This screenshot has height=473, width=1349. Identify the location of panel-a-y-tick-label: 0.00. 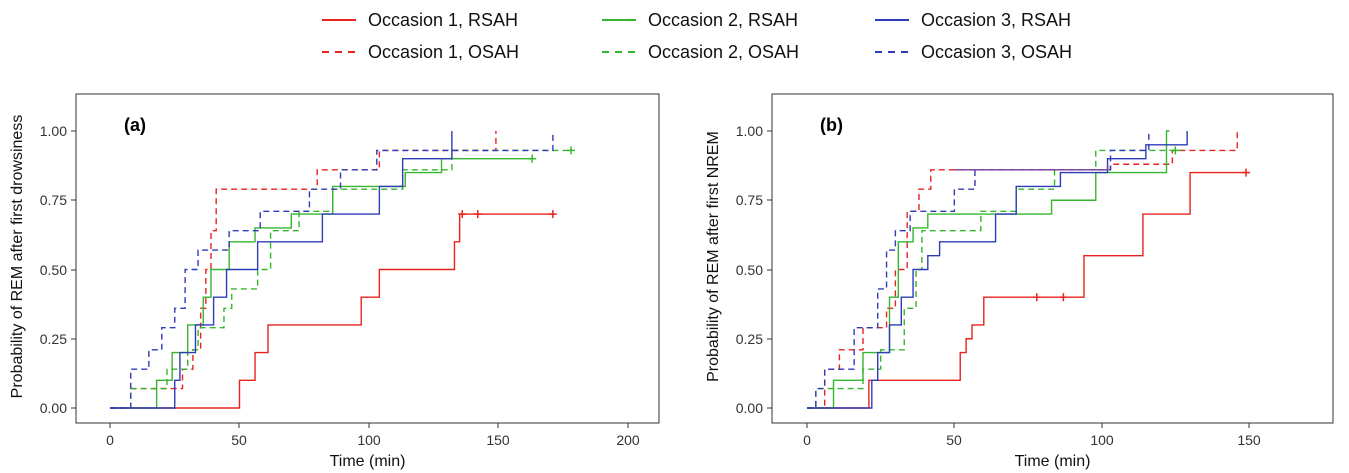
(53, 408).